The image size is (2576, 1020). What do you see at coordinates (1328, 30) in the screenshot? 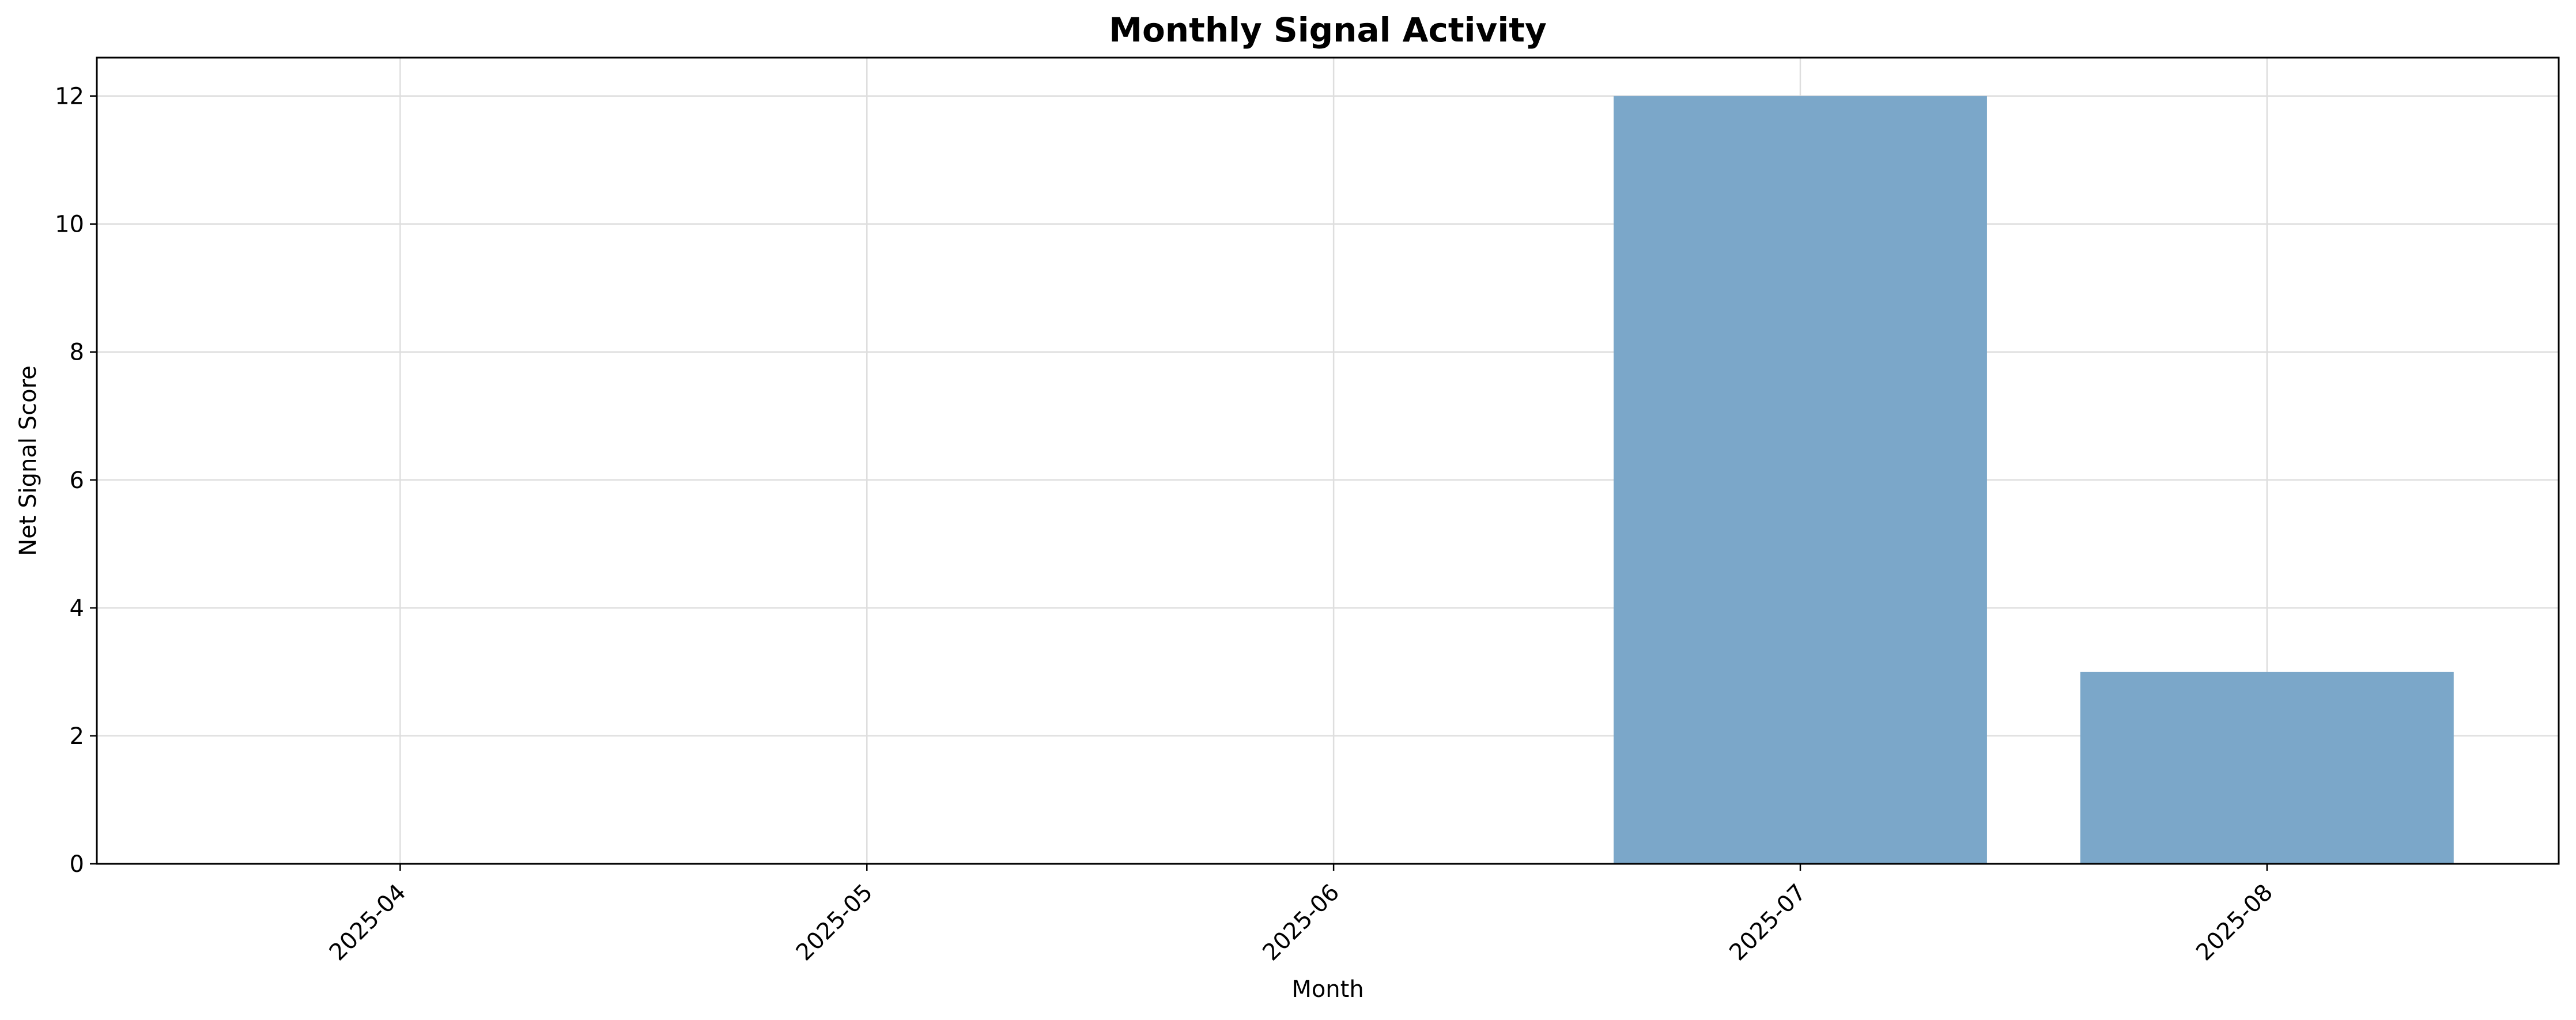
I see `chart-title: Monthly Signal Activity` at bounding box center [1328, 30].